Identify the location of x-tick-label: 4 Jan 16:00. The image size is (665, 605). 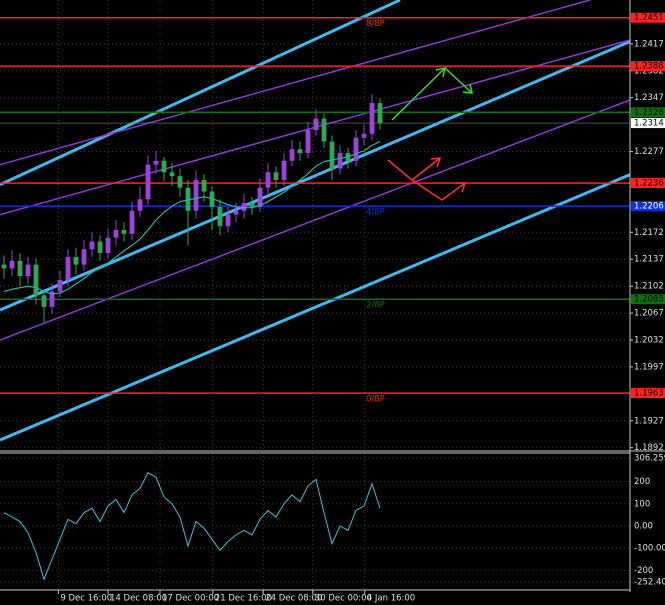
(391, 599).